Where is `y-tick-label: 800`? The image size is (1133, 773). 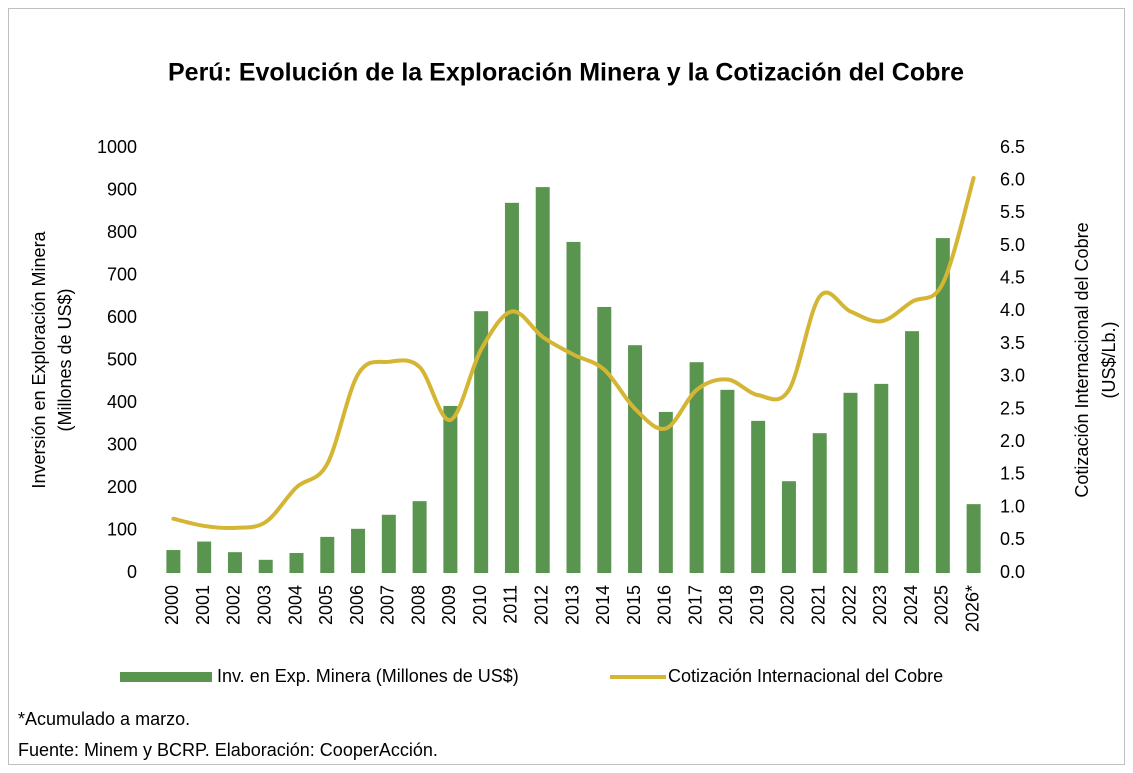
y-tick-label: 800 is located at coordinates (122, 232).